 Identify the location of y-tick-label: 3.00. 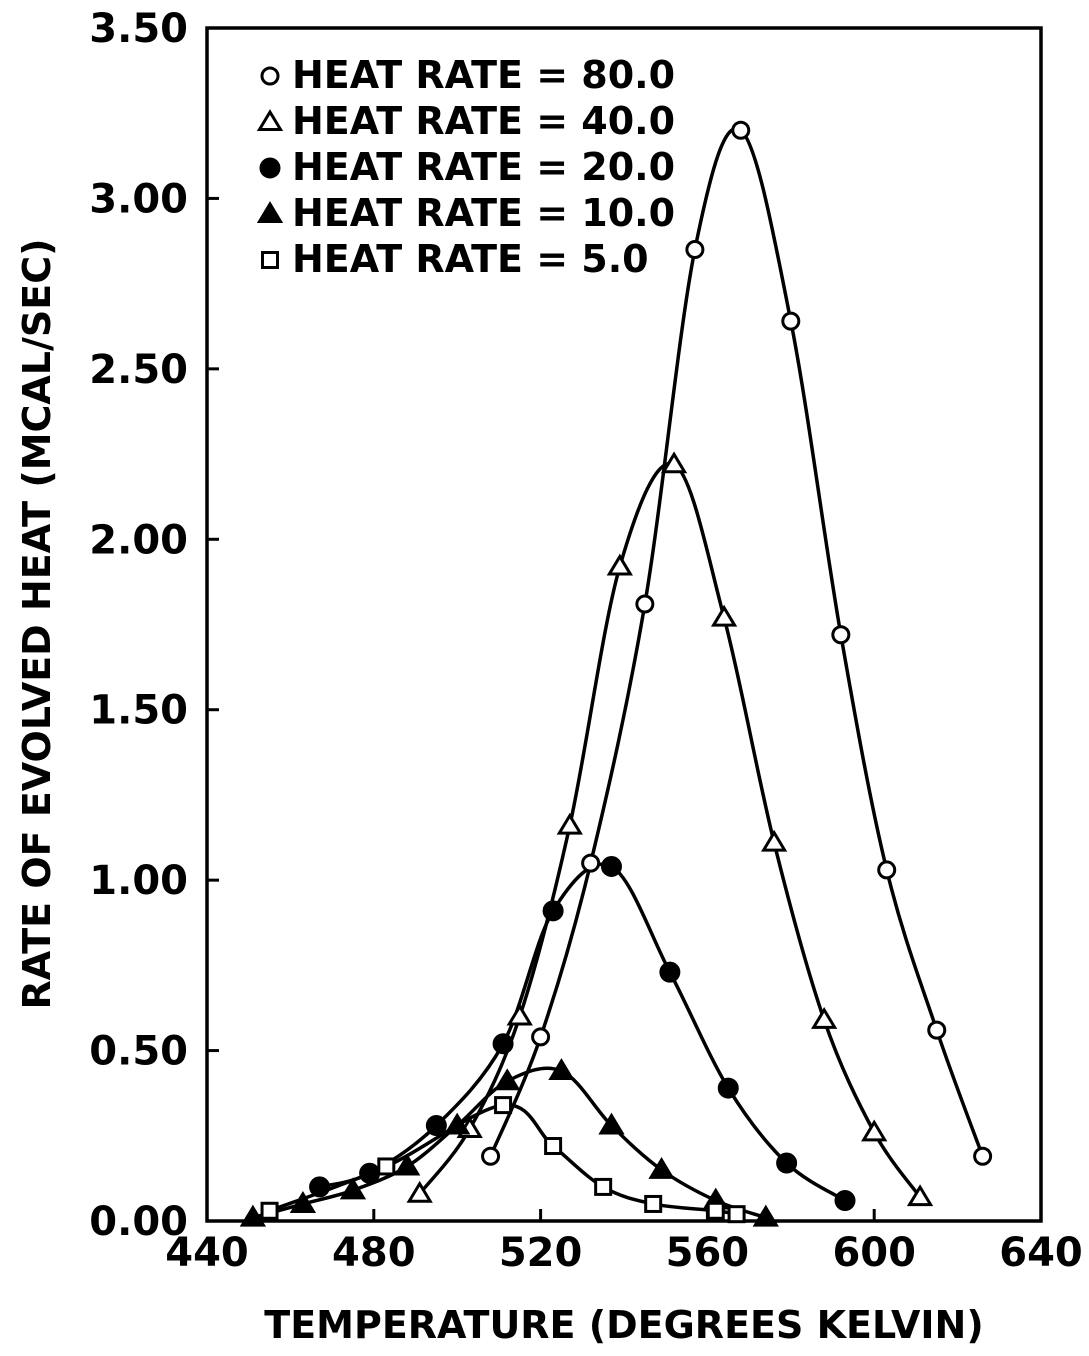
(138, 199).